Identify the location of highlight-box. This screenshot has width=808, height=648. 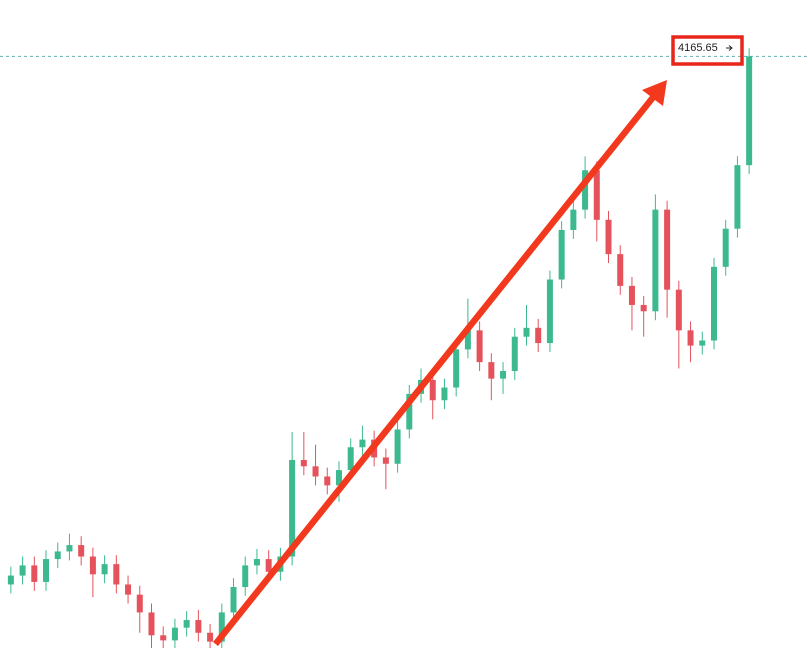
(707, 50).